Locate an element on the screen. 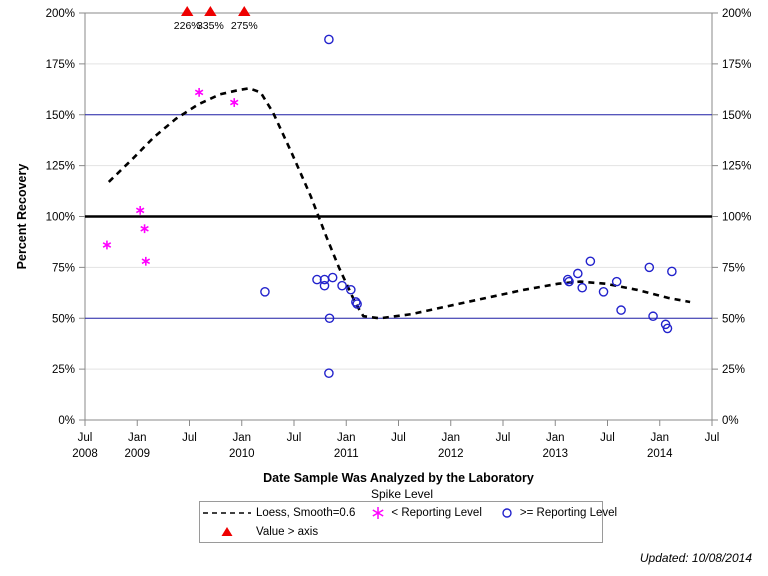 The image size is (768, 576). ytick-label-left: 125% is located at coordinates (60, 167).